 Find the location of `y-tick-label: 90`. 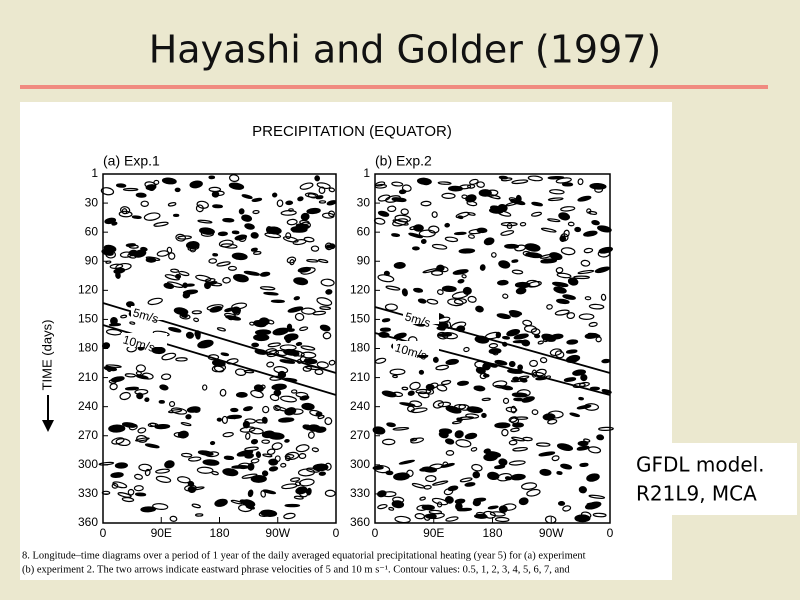

y-tick-label: 90 is located at coordinates (92, 260).